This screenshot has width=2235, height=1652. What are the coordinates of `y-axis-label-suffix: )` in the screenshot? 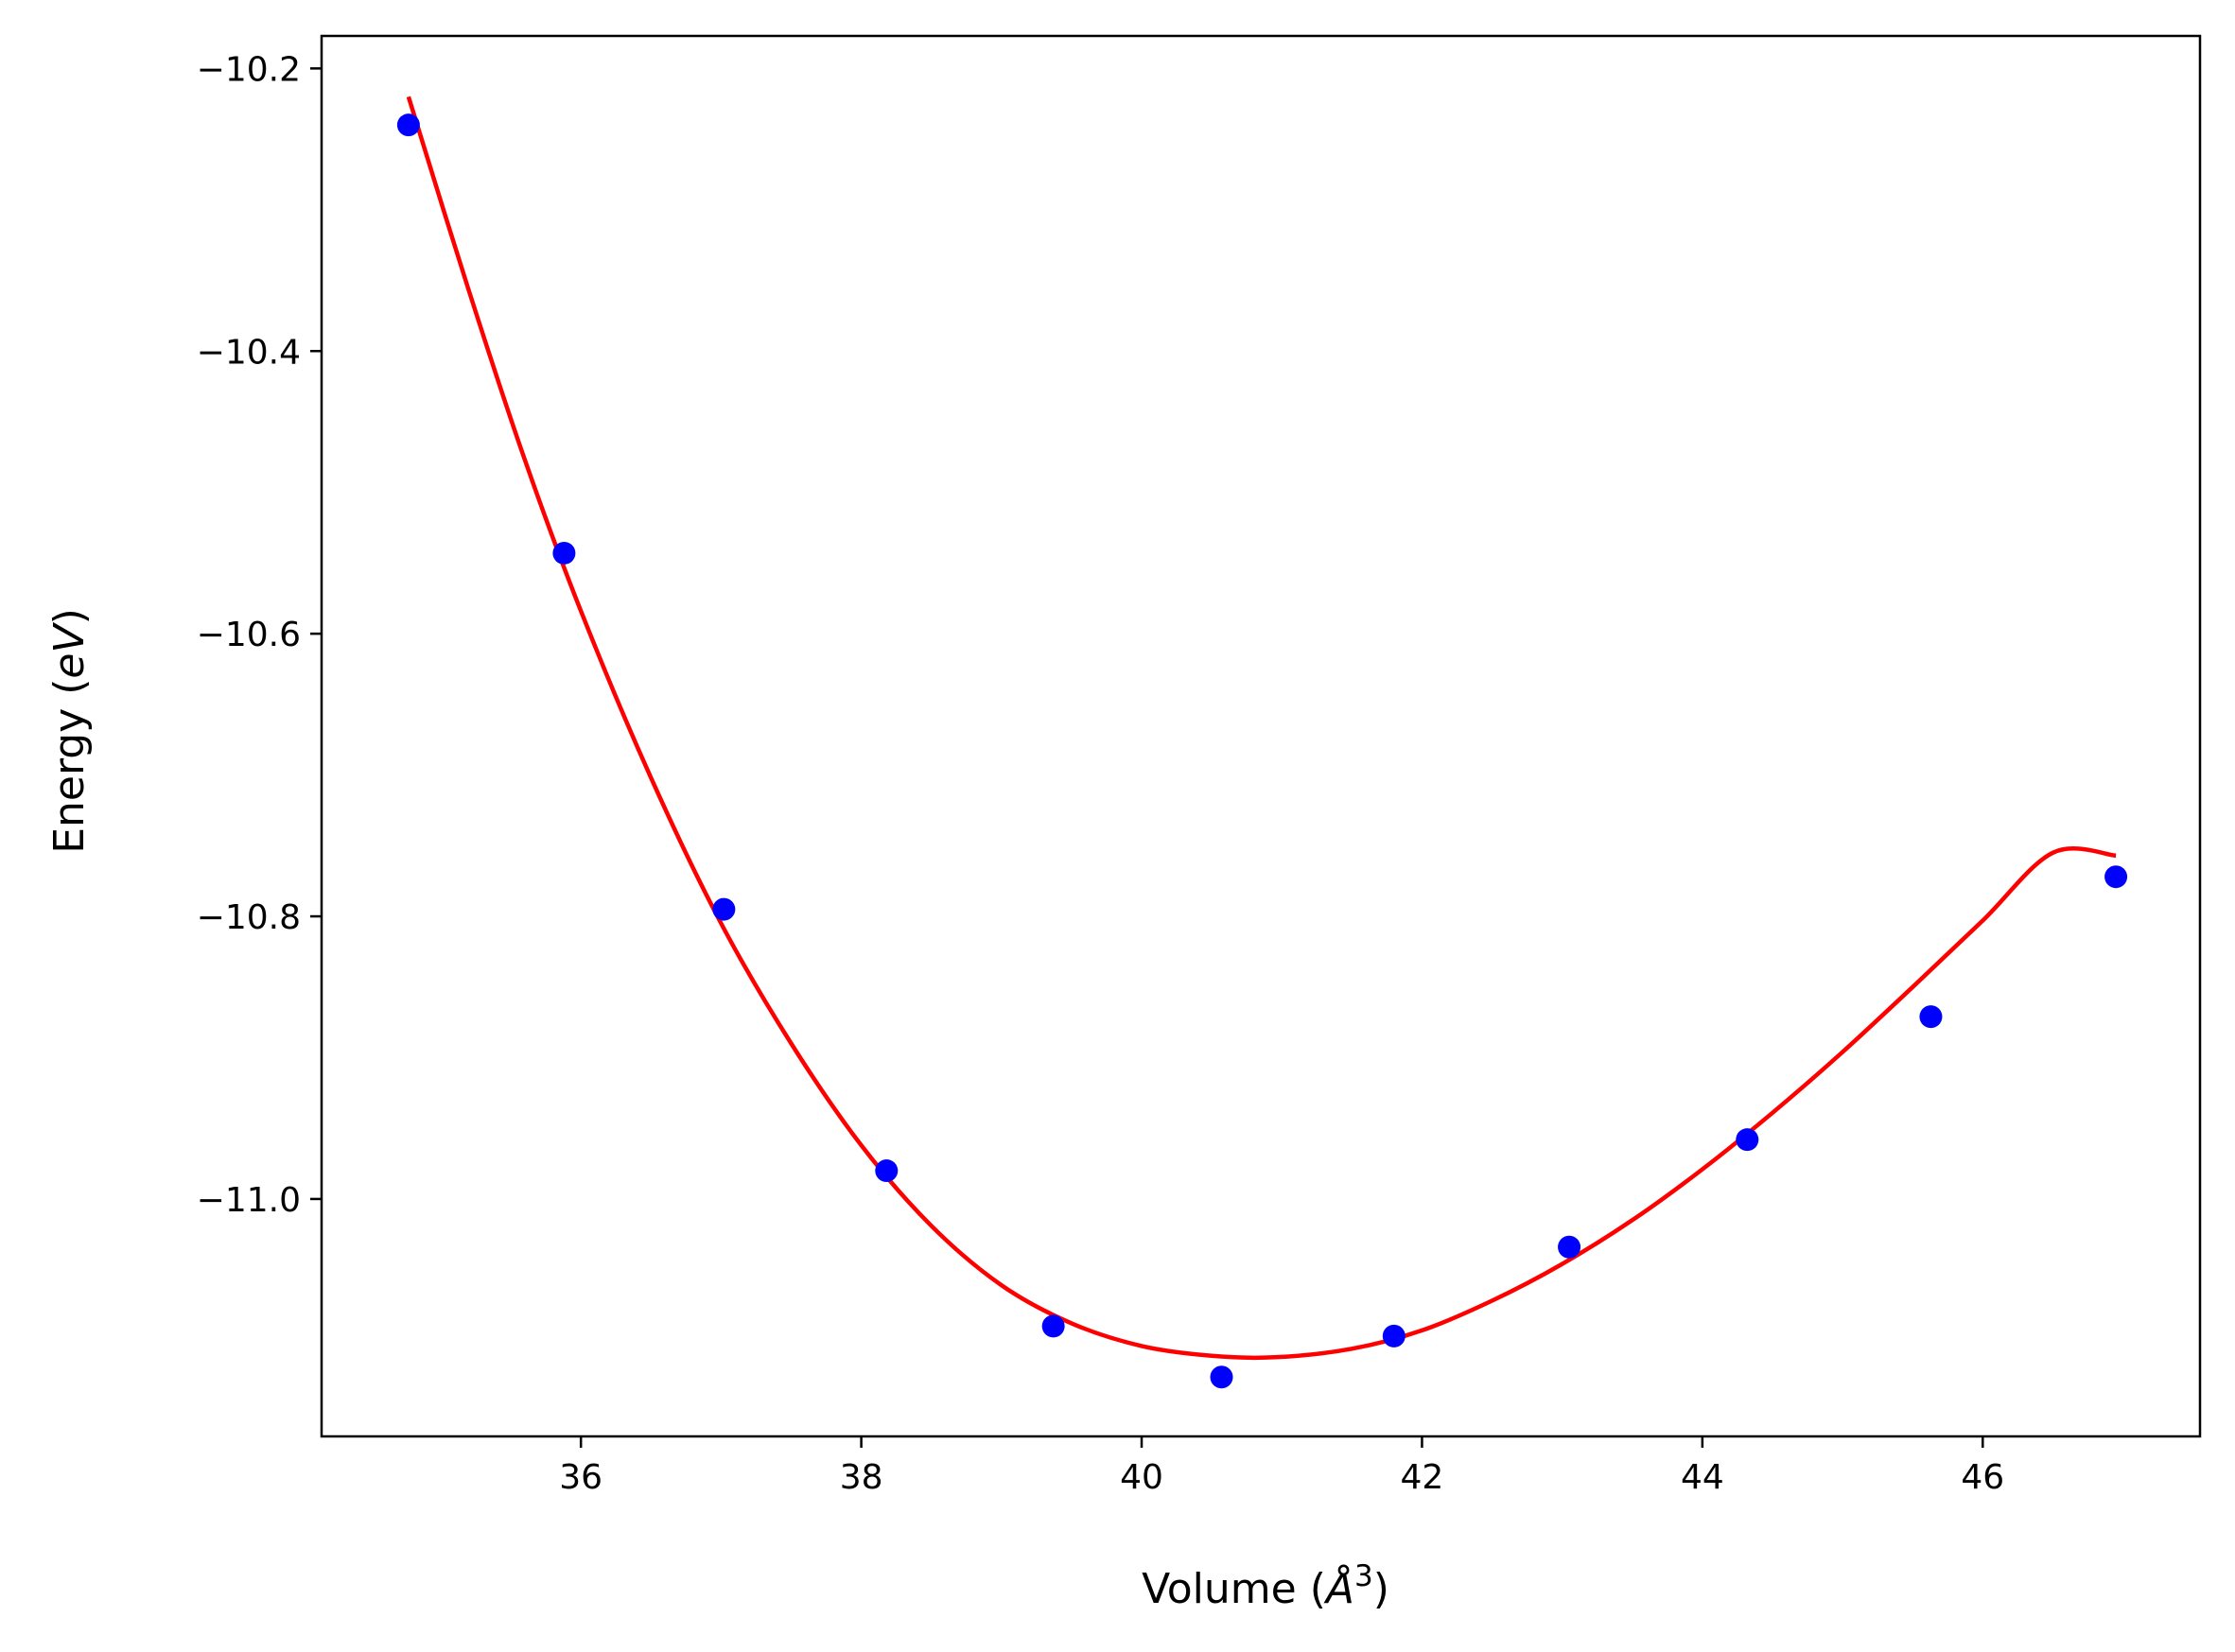 It's located at (69, 616).